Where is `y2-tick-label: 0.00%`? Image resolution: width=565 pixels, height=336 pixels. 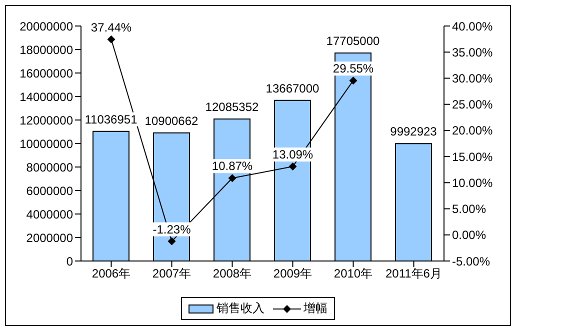 y2-tick-label: 0.00% is located at coordinates (469, 235).